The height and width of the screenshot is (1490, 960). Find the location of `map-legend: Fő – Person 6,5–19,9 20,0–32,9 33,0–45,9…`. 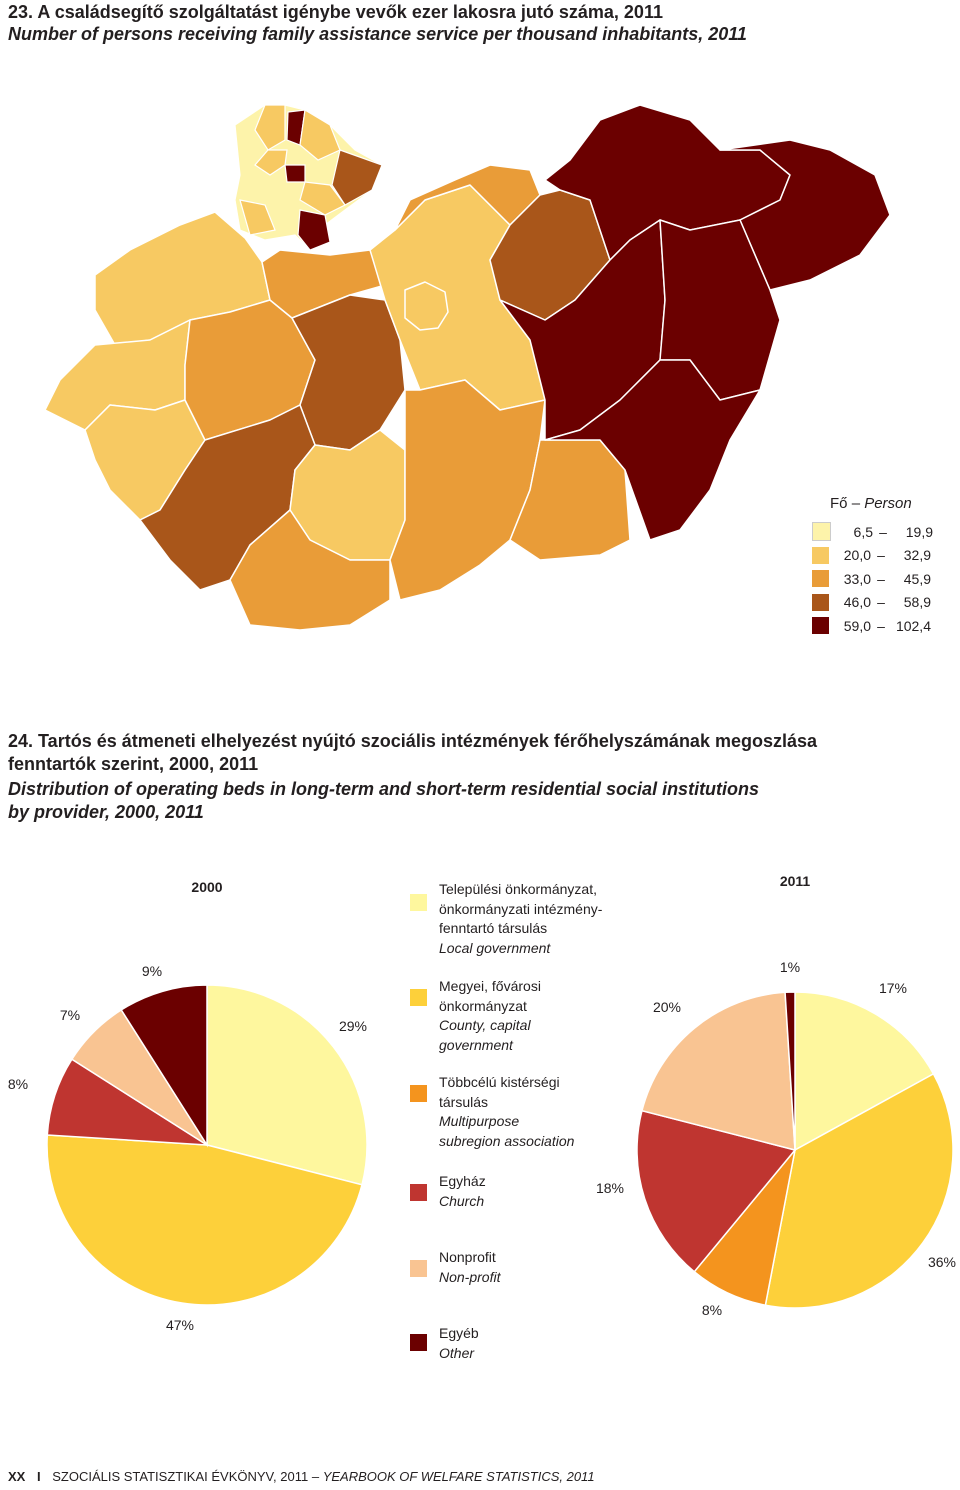

map-legend: Fő – Person 6,5–19,9 20,0–32,9 33,0–45,9… is located at coordinates (882, 566).